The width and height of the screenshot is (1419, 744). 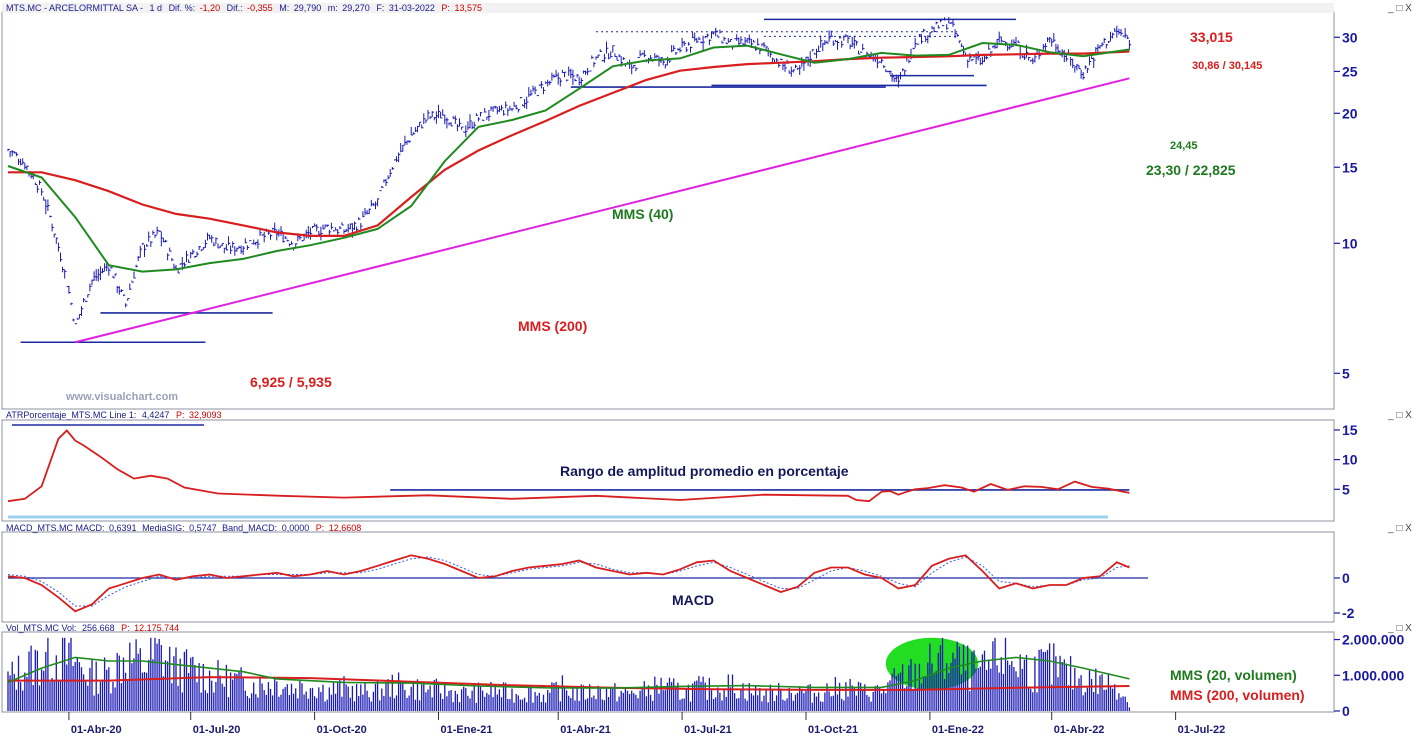 I want to click on price-header-bar, so click(x=668, y=8).